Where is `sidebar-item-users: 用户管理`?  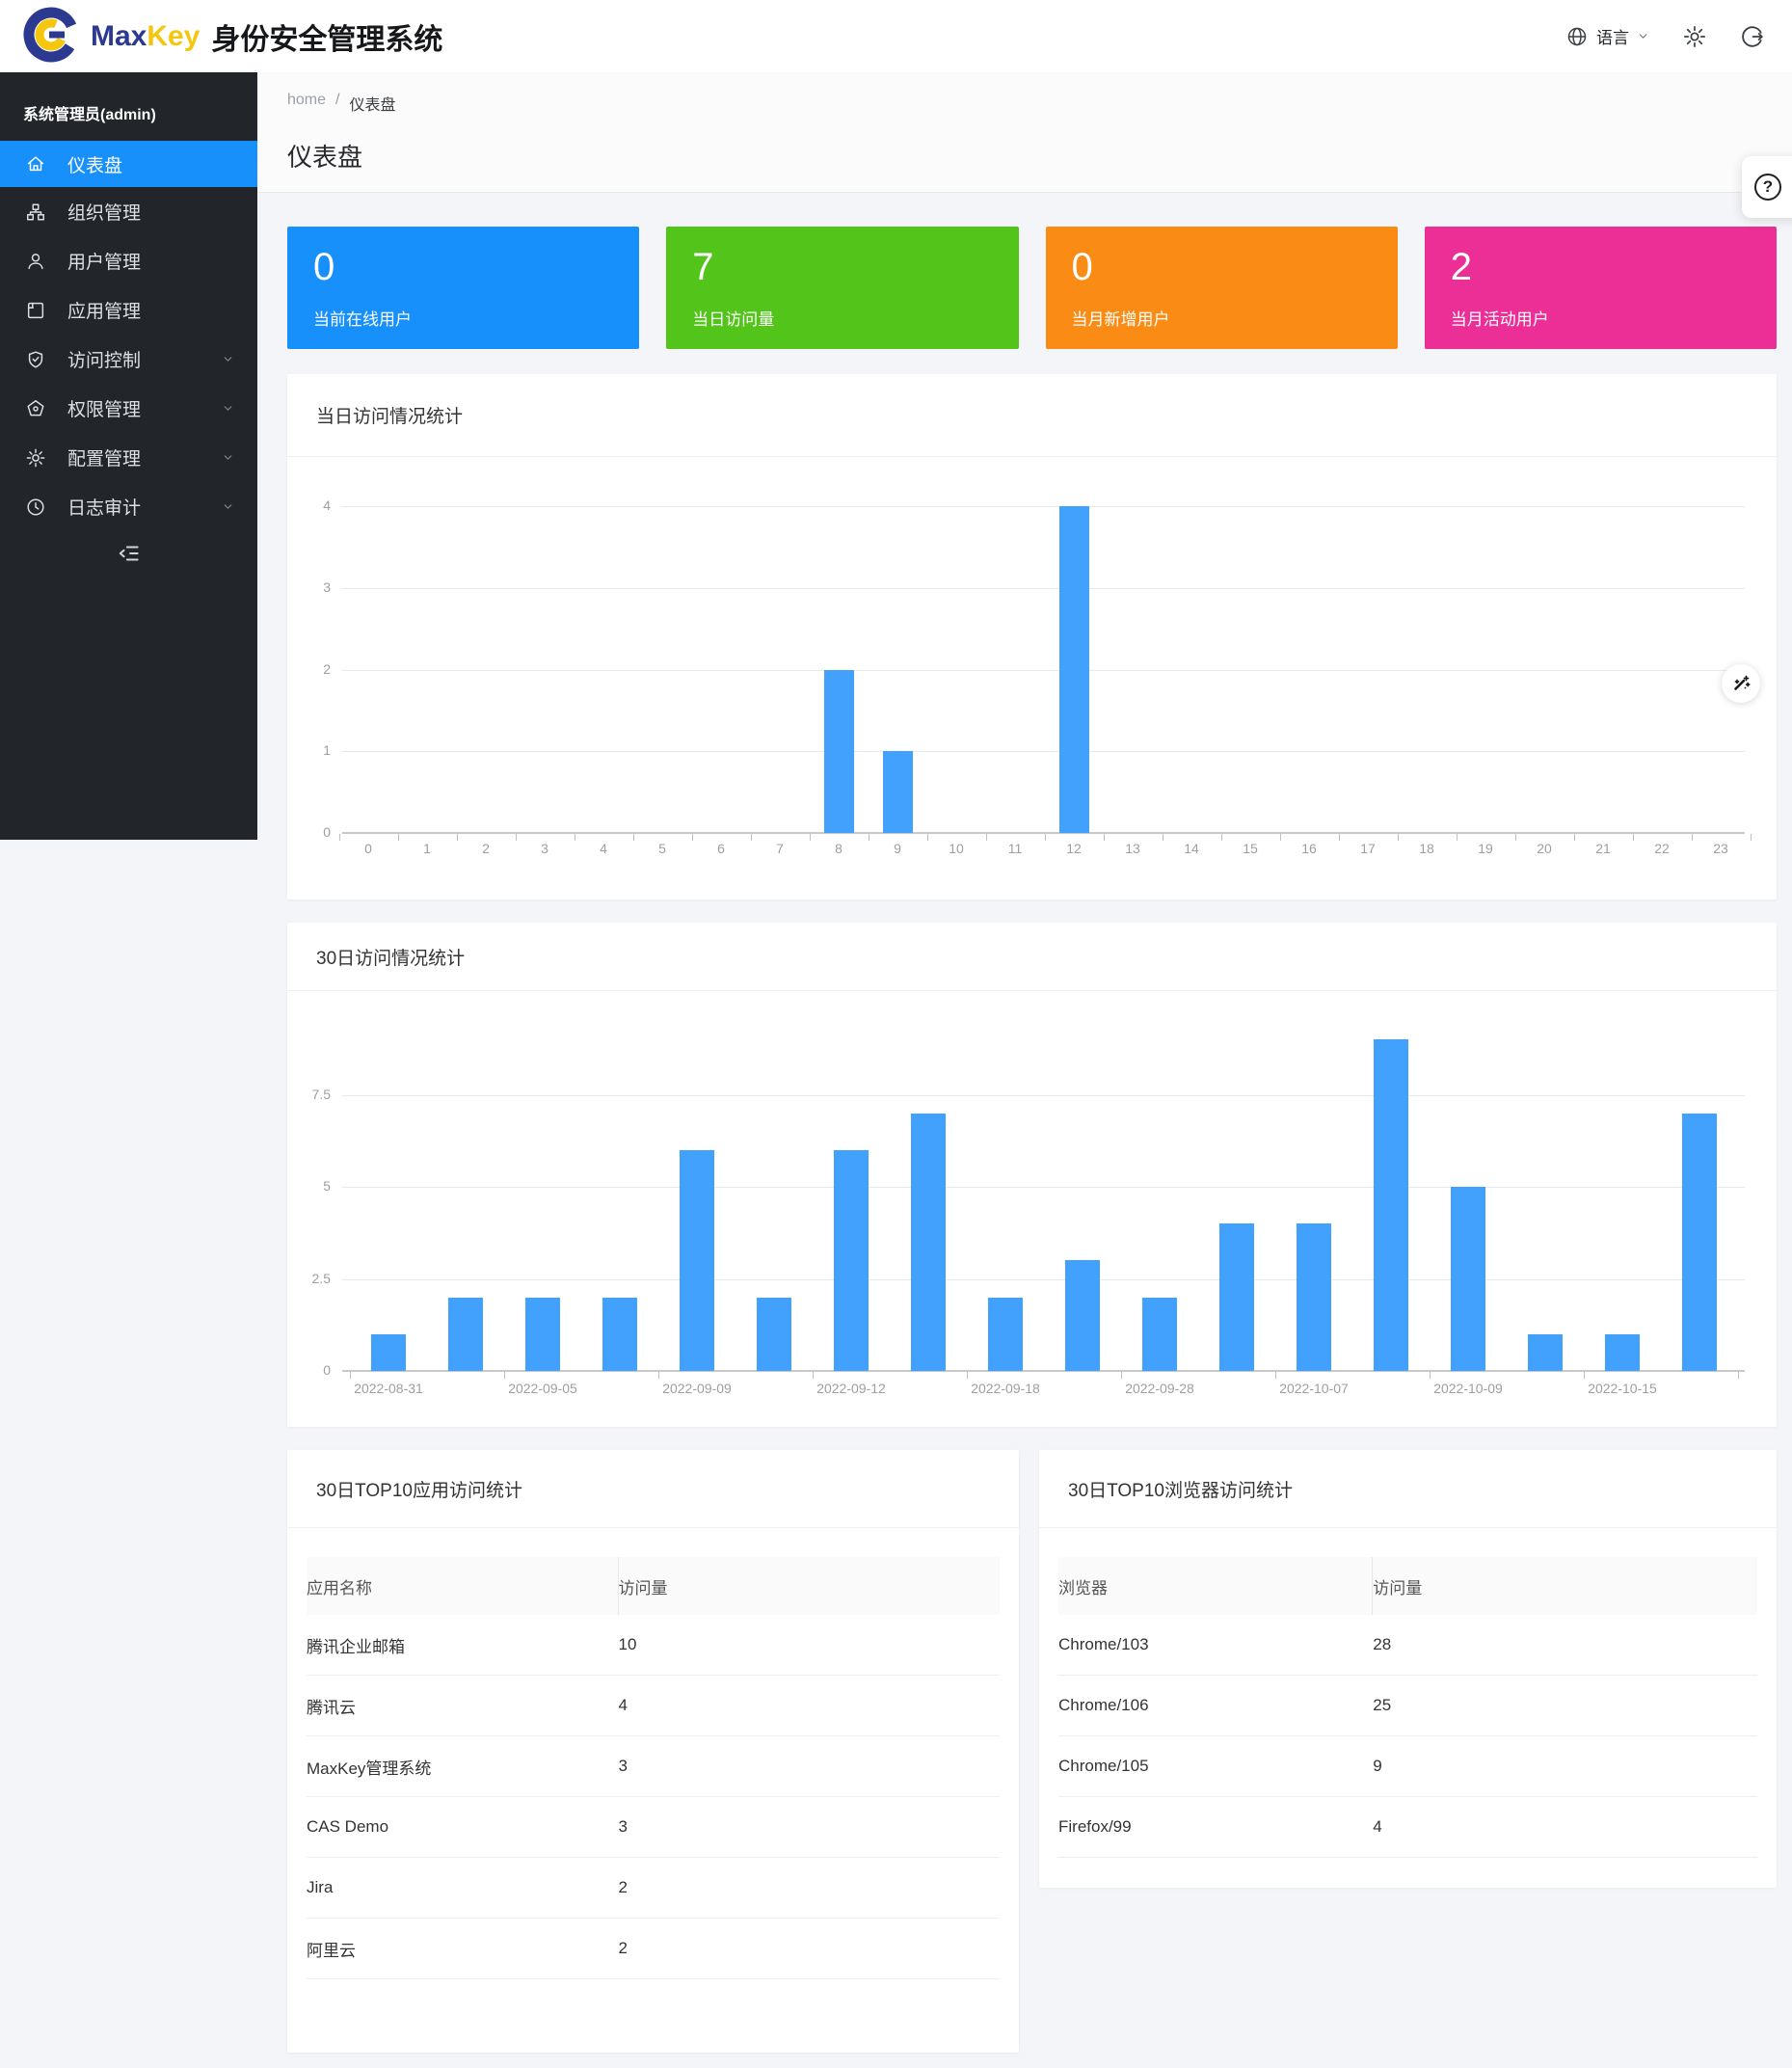 sidebar-item-users: 用户管理 is located at coordinates (128, 260).